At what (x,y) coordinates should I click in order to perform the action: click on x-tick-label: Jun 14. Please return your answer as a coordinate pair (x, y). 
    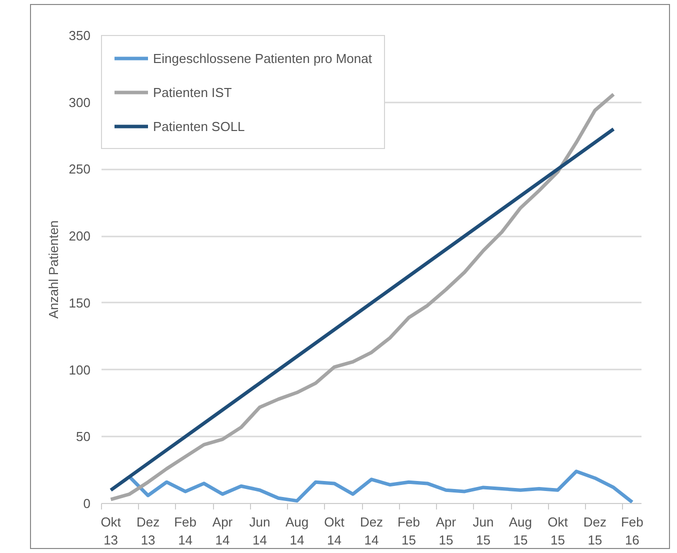
    Looking at the image, I should click on (259, 531).